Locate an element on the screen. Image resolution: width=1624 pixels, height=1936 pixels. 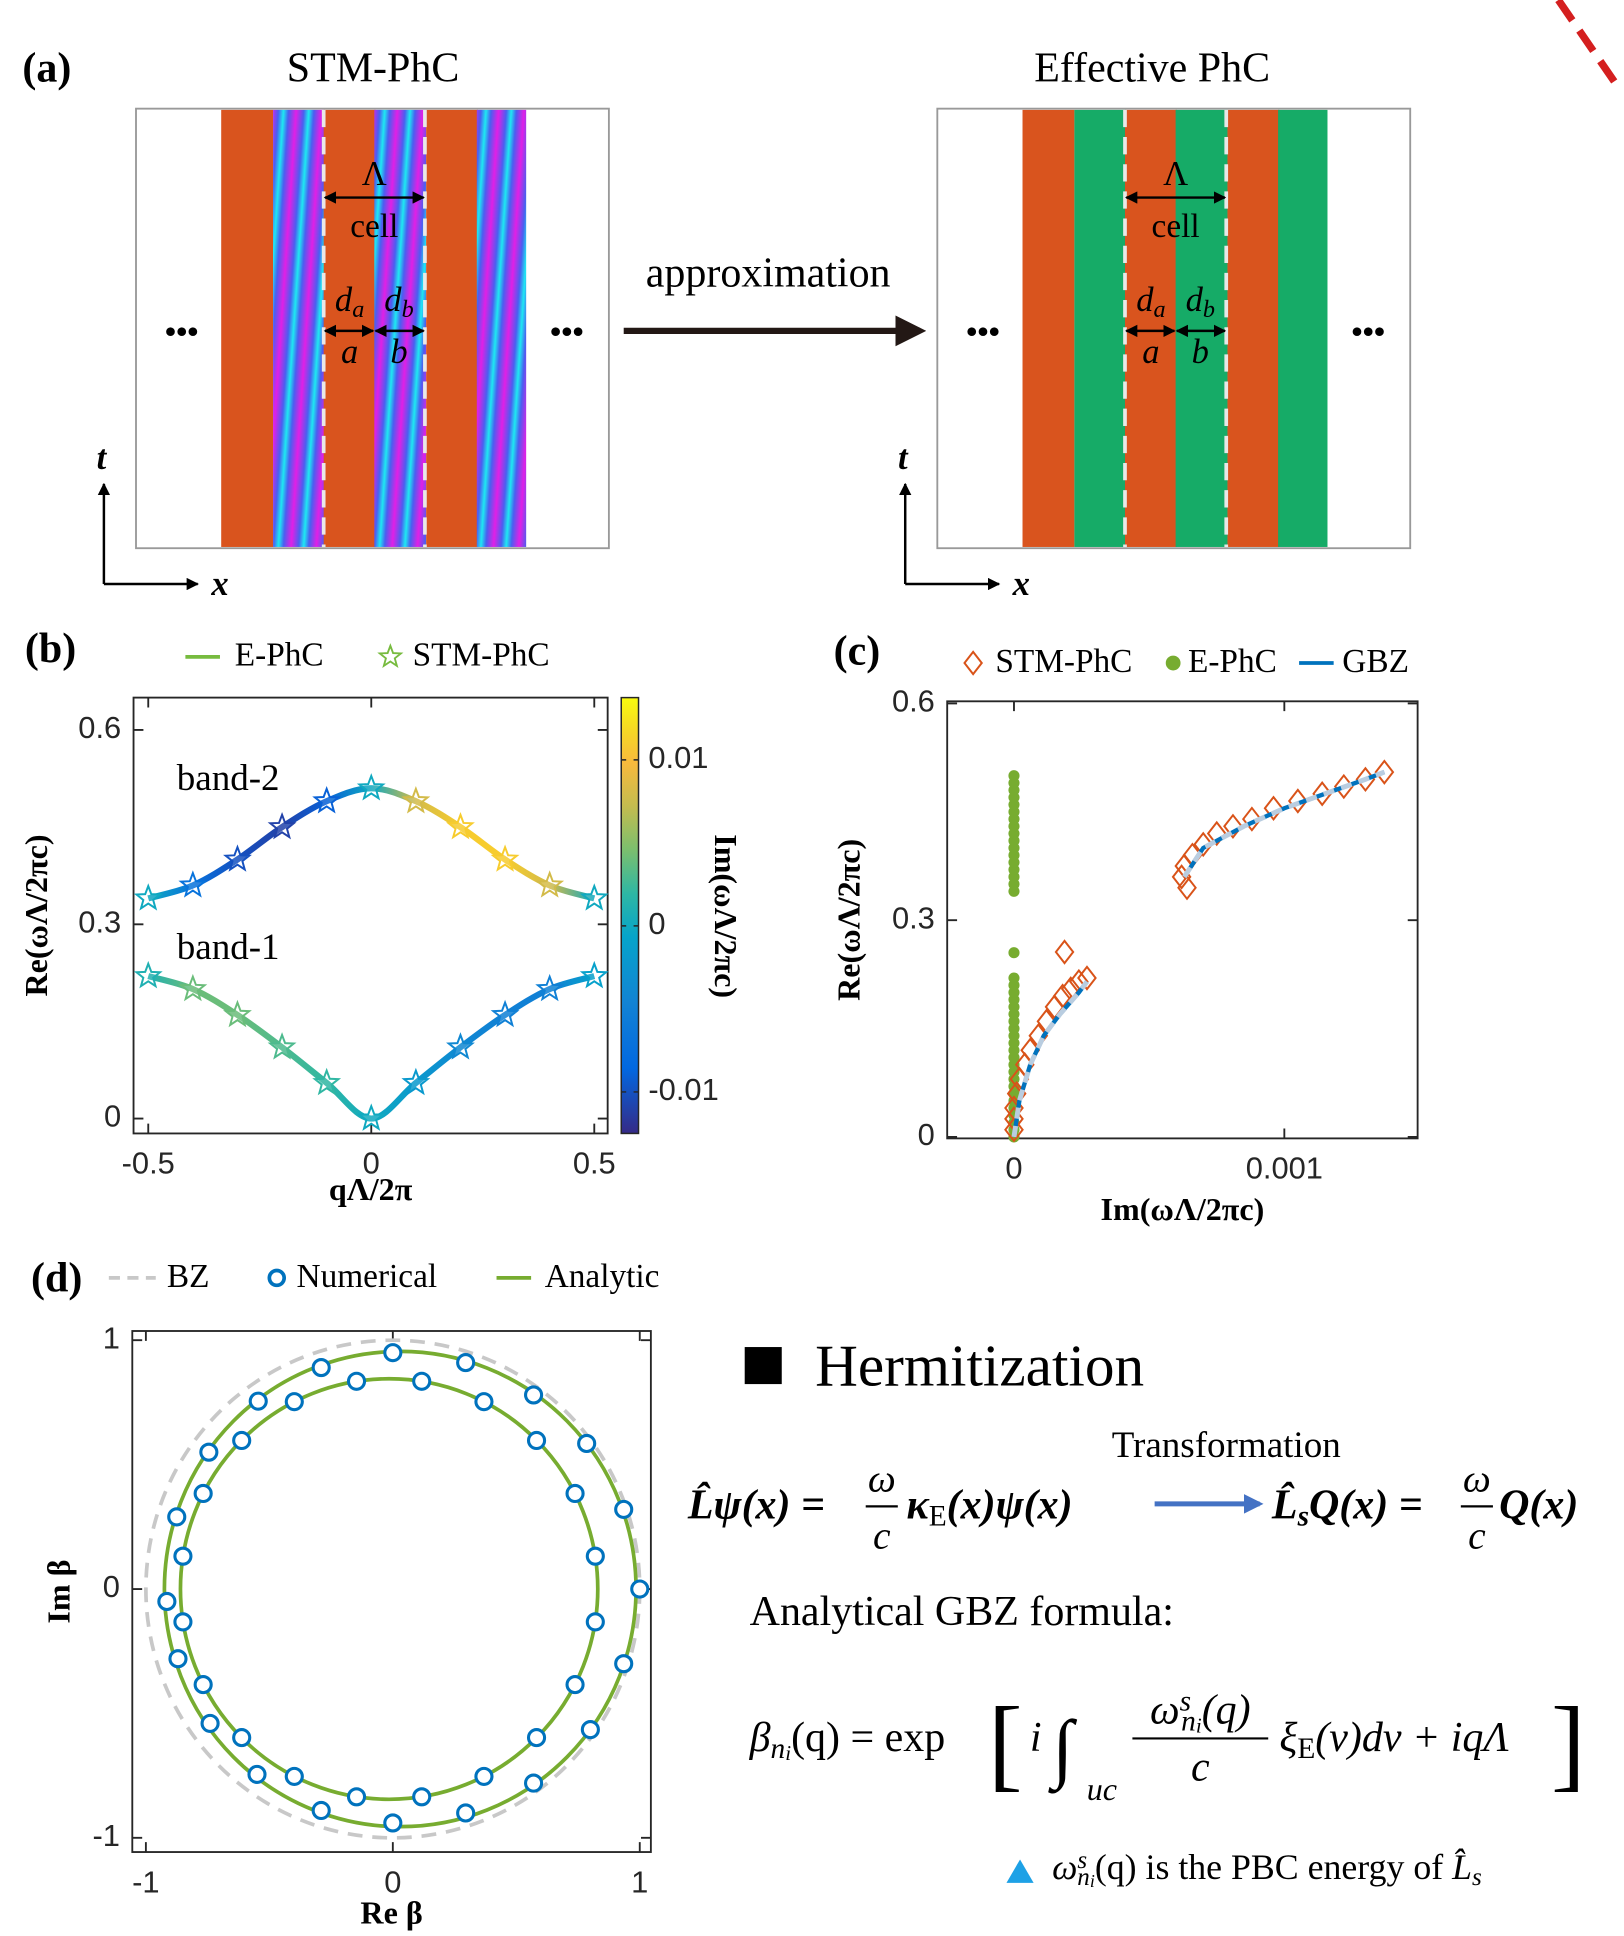
formula-fraction-den: c is located at coordinates (1200, 1767).